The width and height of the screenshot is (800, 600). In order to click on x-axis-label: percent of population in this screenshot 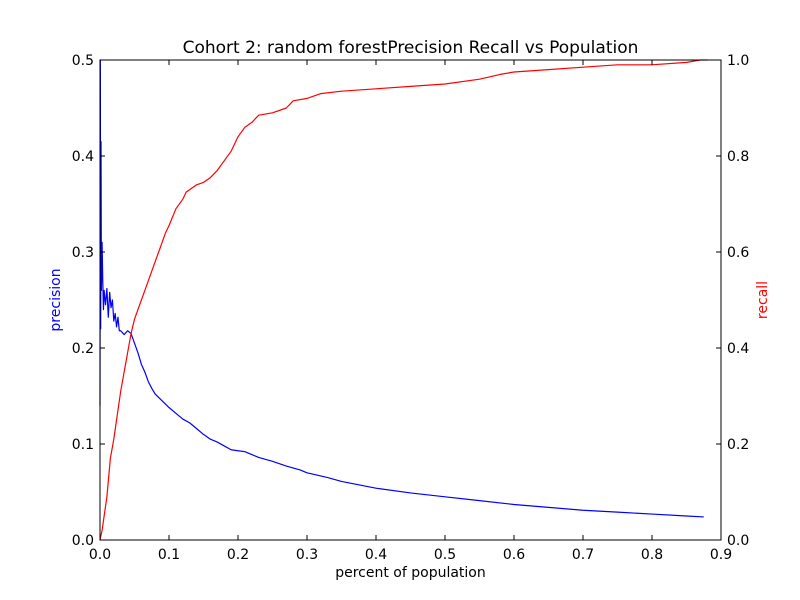, I will do `click(410, 573)`.